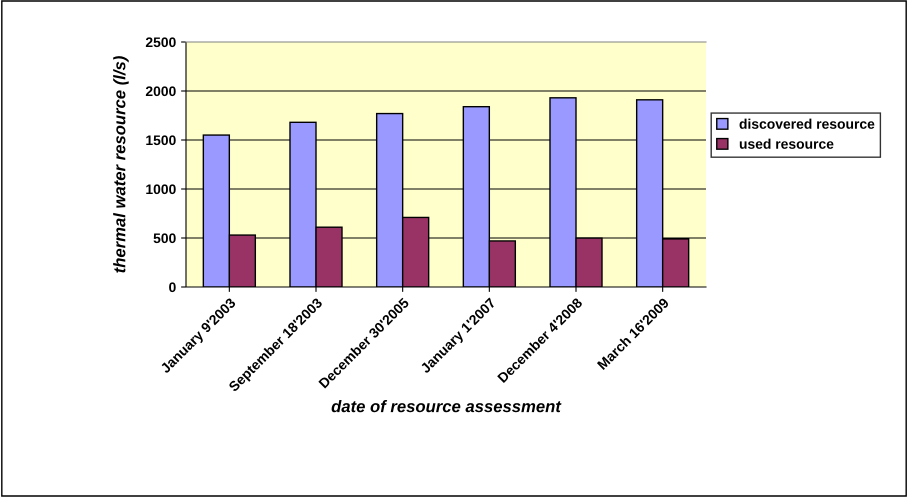 The height and width of the screenshot is (497, 908). I want to click on y-tick-label: 1000, so click(161, 189).